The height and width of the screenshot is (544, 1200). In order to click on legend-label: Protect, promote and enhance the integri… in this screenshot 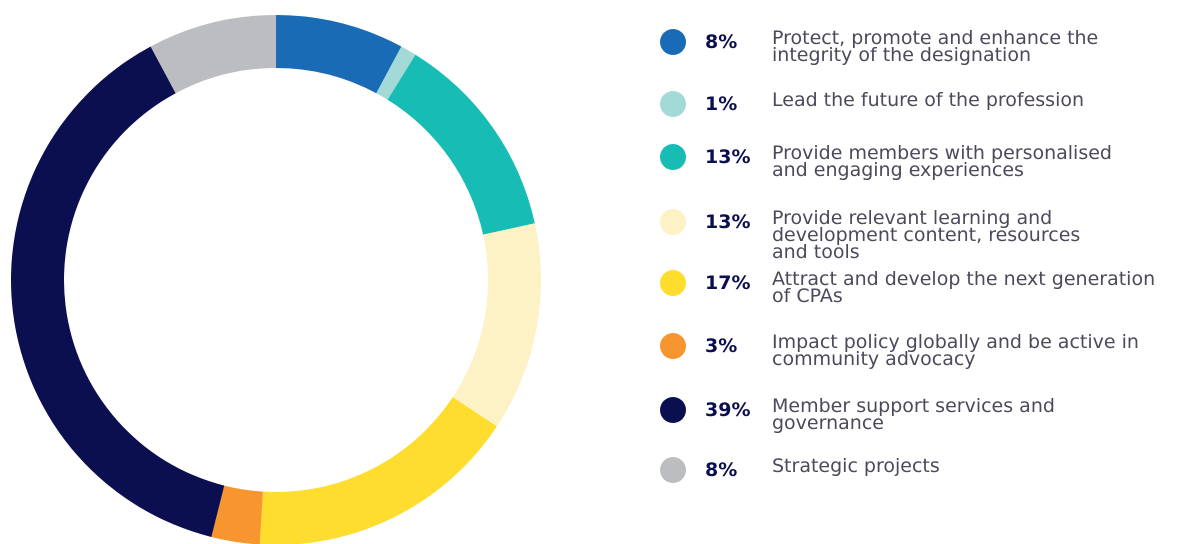, I will do `click(935, 46)`.